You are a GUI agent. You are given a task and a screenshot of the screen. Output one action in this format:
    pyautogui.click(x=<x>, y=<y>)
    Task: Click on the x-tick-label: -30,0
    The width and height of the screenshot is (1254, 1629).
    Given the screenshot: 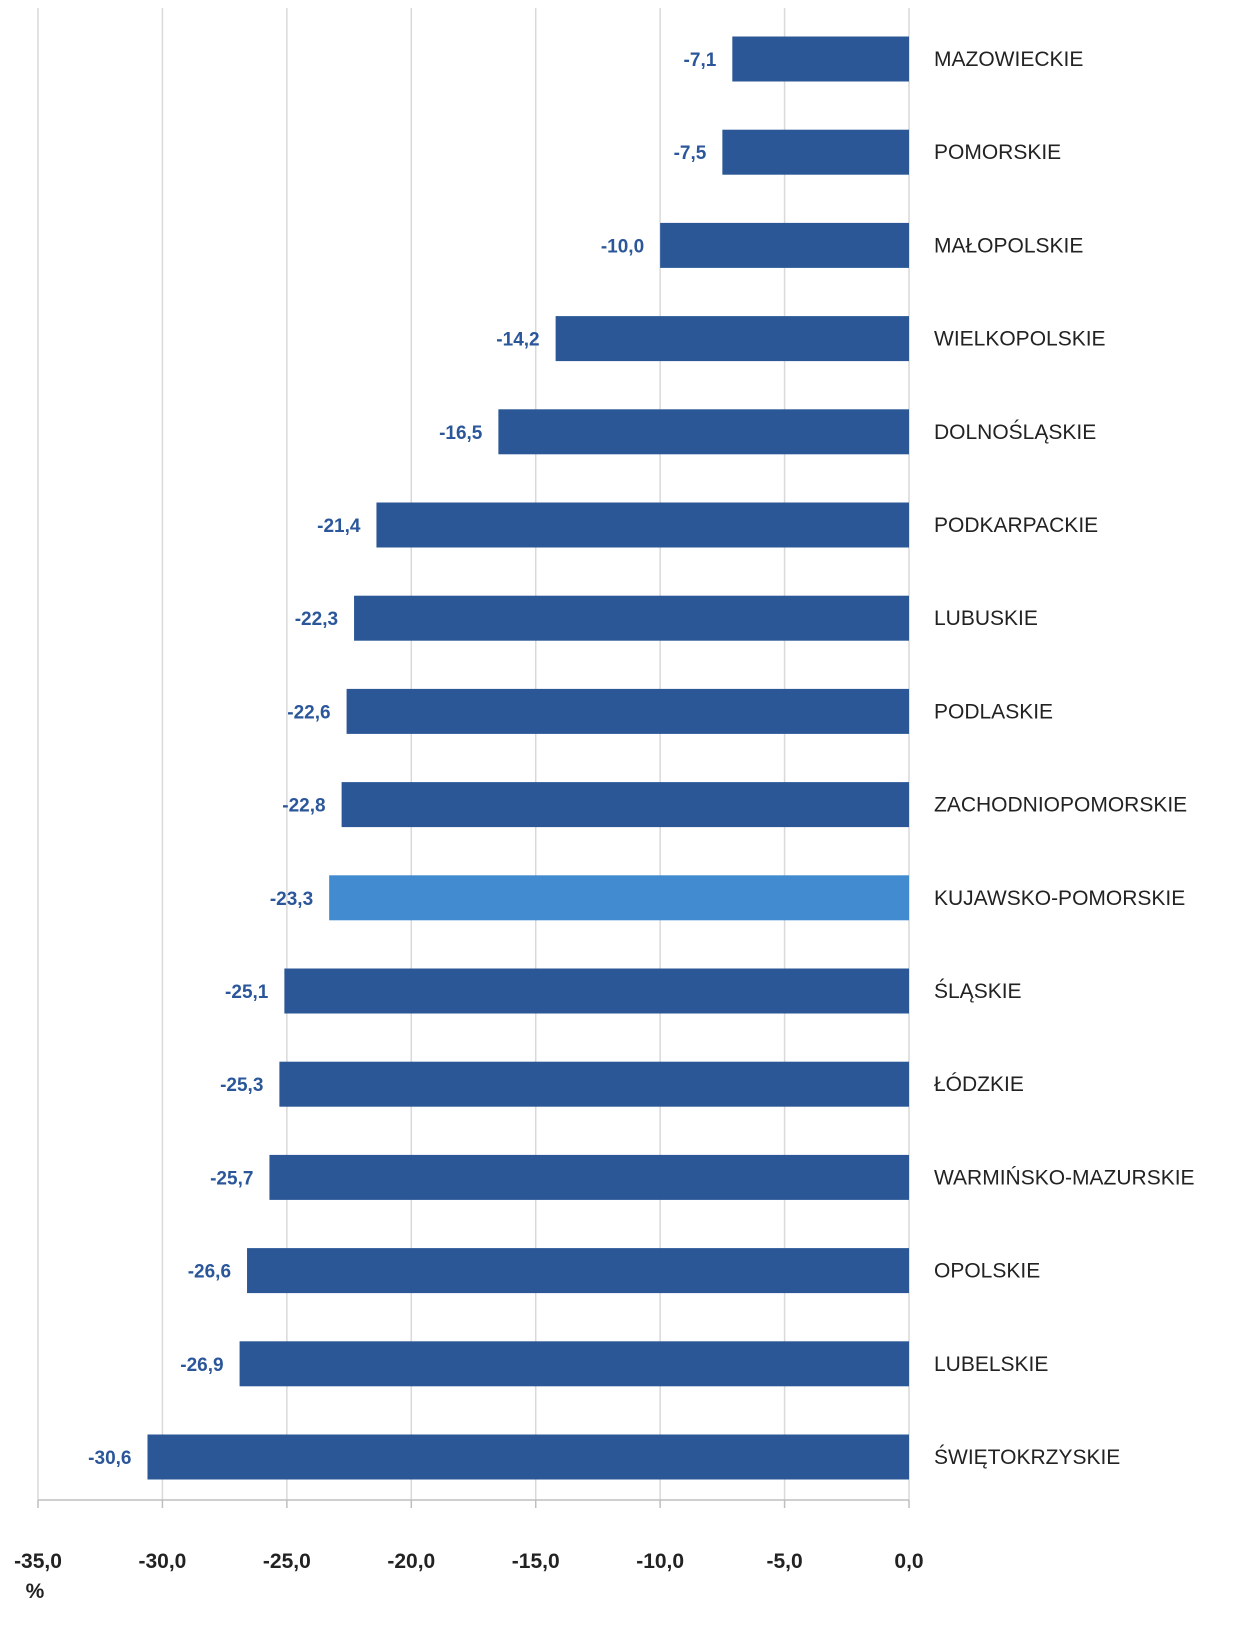 What is the action you would take?
    pyautogui.click(x=162, y=1561)
    